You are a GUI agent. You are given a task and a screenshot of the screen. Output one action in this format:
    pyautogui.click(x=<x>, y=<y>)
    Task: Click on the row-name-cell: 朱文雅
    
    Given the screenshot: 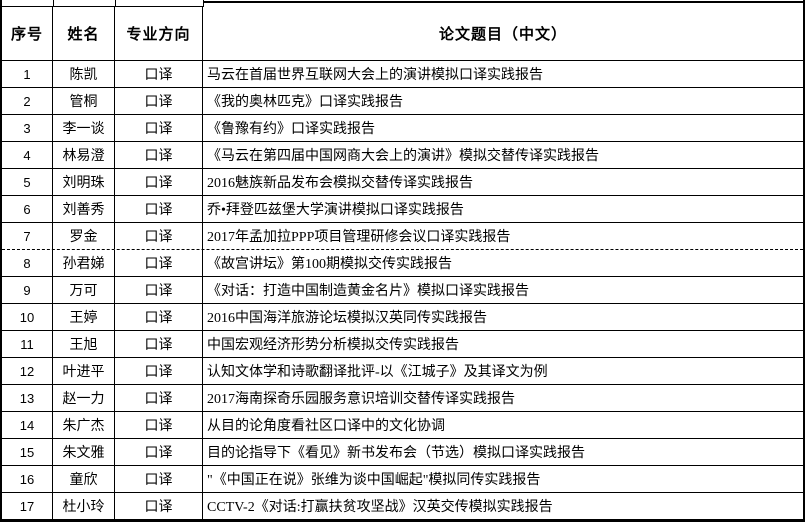 What is the action you would take?
    pyautogui.click(x=84, y=452)
    